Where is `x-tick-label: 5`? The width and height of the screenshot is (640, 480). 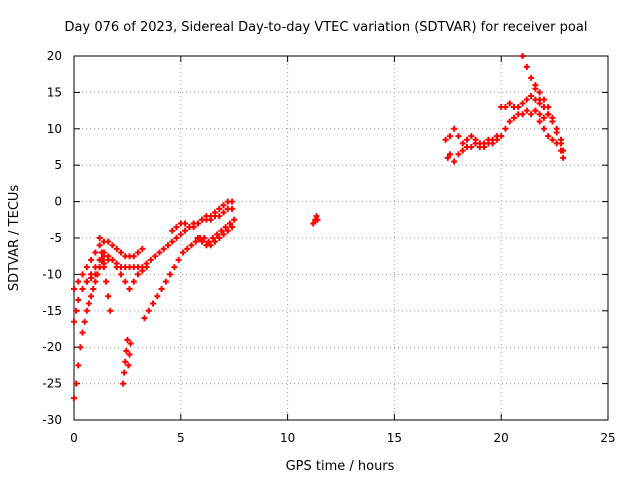 x-tick-label: 5 is located at coordinates (181, 438).